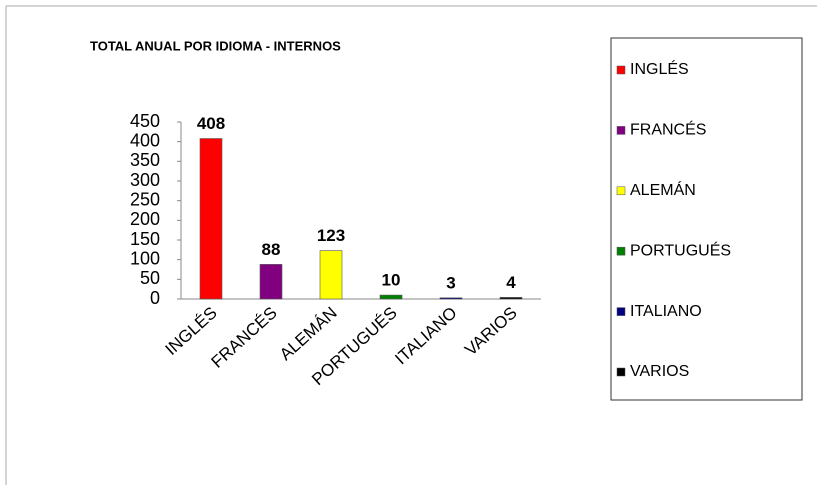 This screenshot has height=485, width=817. What do you see at coordinates (425, 335) in the screenshot?
I see `x-tick-label: ITALIANO` at bounding box center [425, 335].